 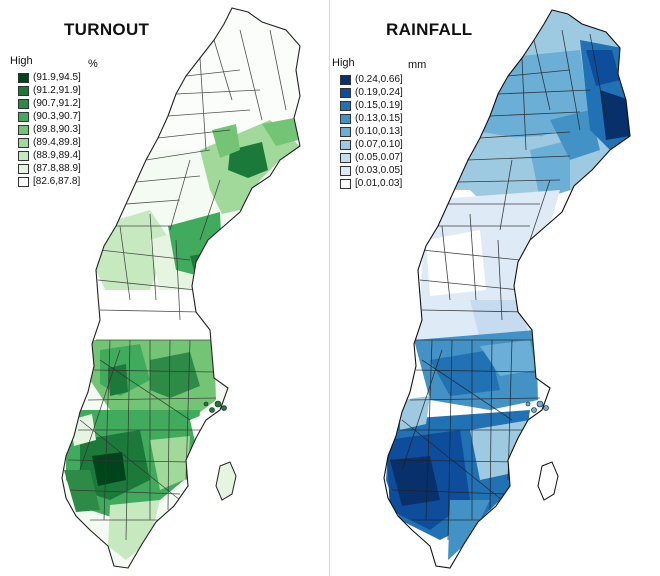 I want to click on map-title: TURNOUT, so click(x=107, y=29).